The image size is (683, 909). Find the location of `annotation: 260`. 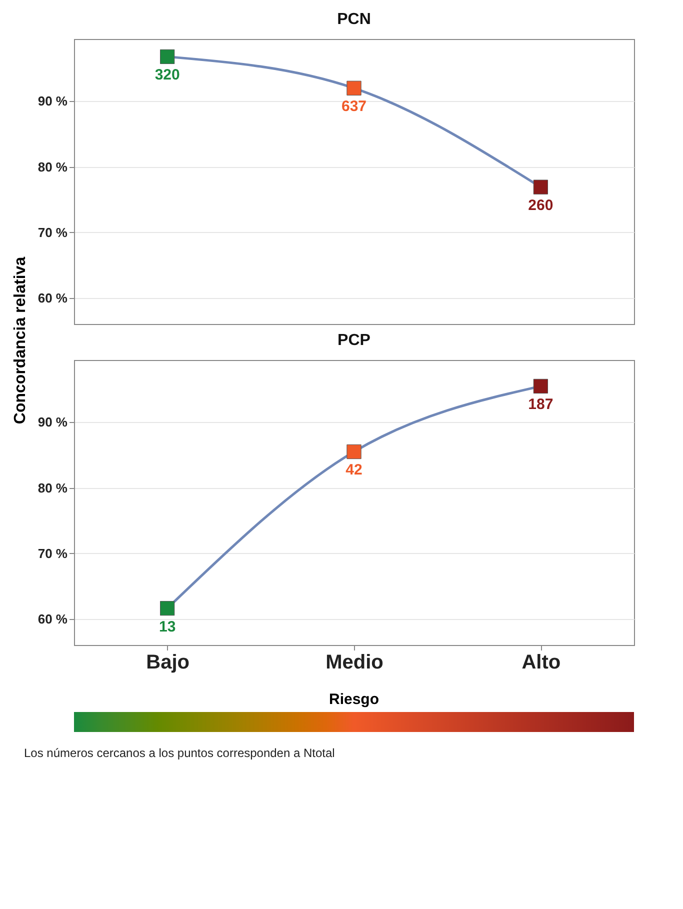

annotation: 260 is located at coordinates (541, 205).